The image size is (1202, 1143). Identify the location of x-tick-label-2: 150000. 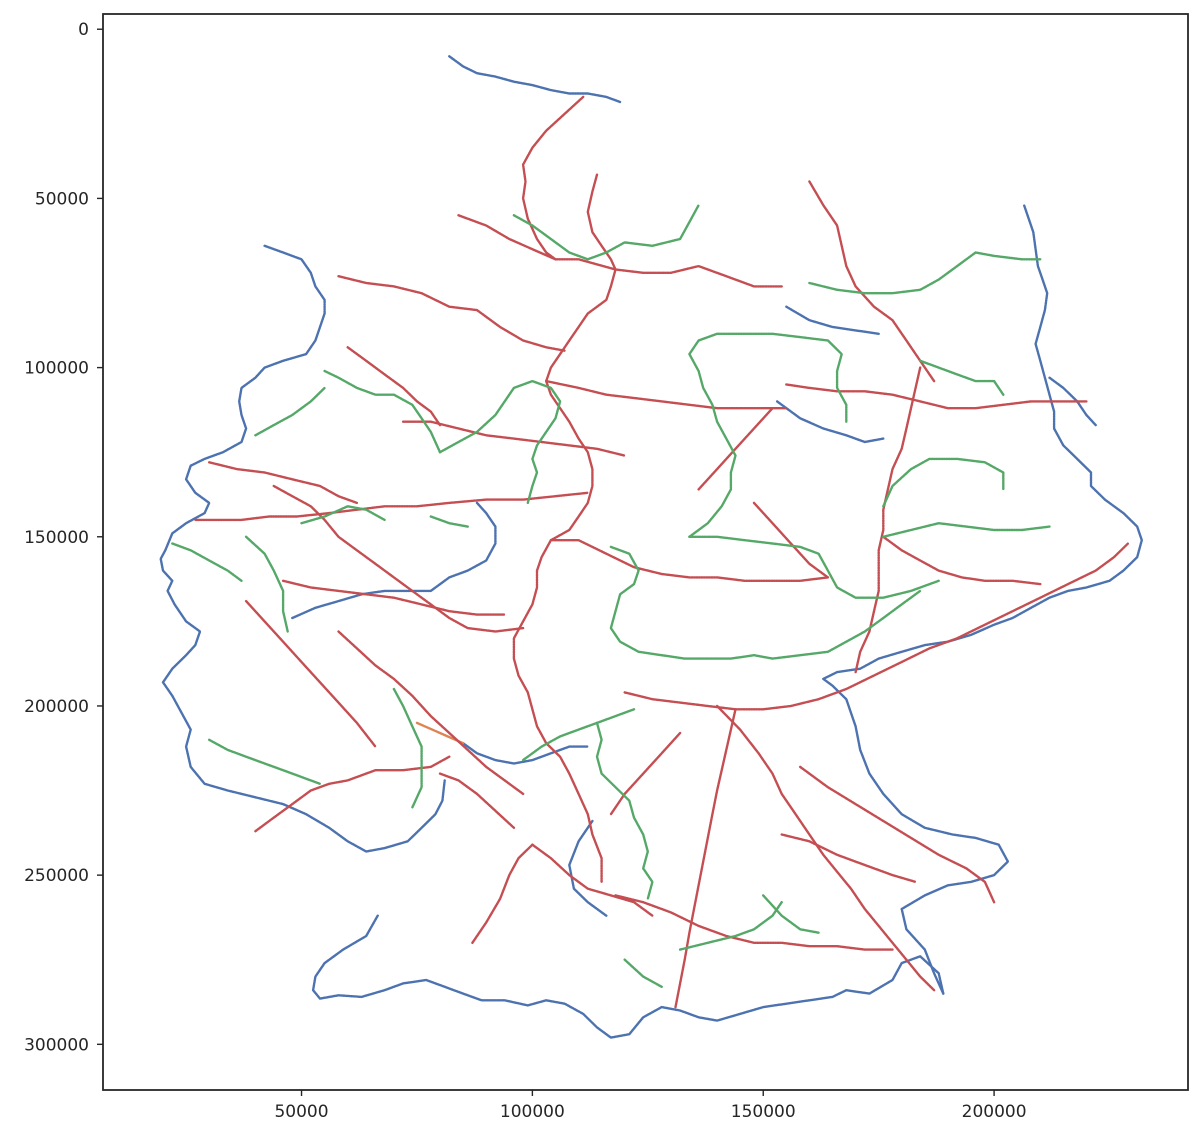
(763, 1112).